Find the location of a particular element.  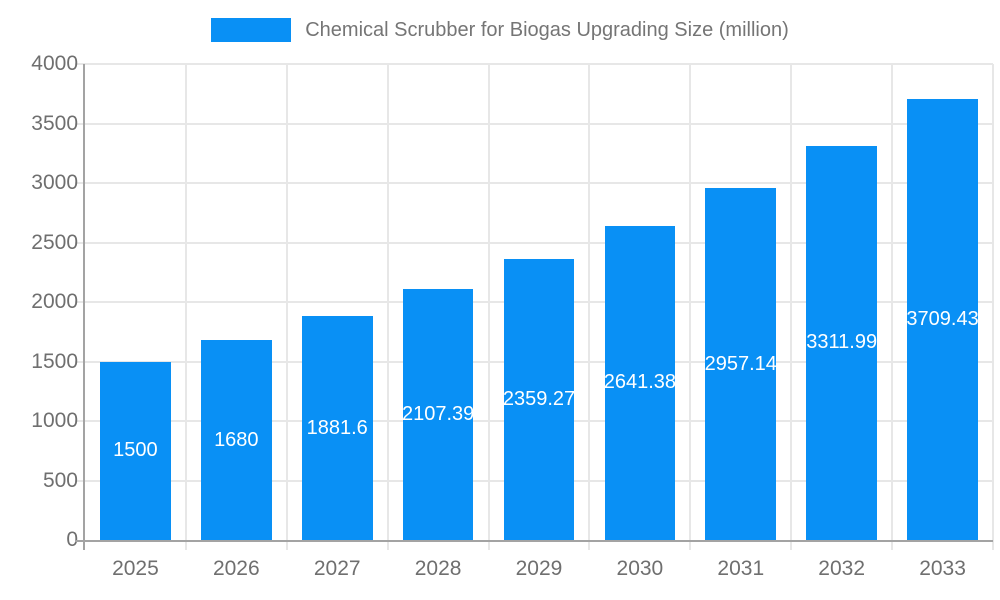

bar: 2107.39 is located at coordinates (438, 414).